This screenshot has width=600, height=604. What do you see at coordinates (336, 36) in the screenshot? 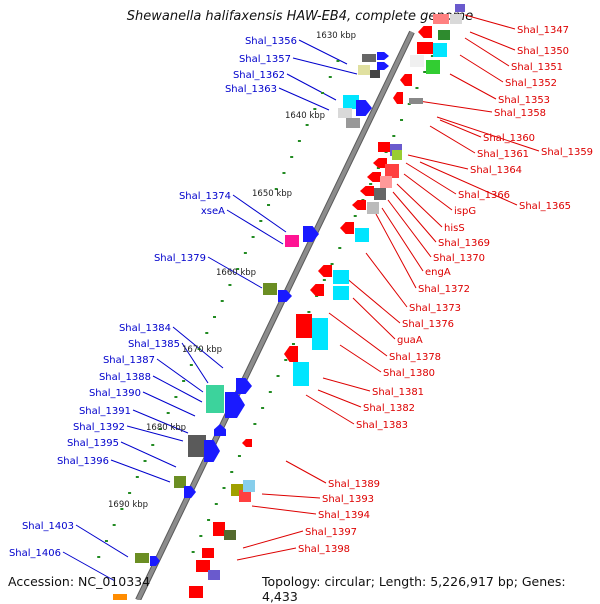
I see `scale-label: 1630 kbp` at bounding box center [336, 36].